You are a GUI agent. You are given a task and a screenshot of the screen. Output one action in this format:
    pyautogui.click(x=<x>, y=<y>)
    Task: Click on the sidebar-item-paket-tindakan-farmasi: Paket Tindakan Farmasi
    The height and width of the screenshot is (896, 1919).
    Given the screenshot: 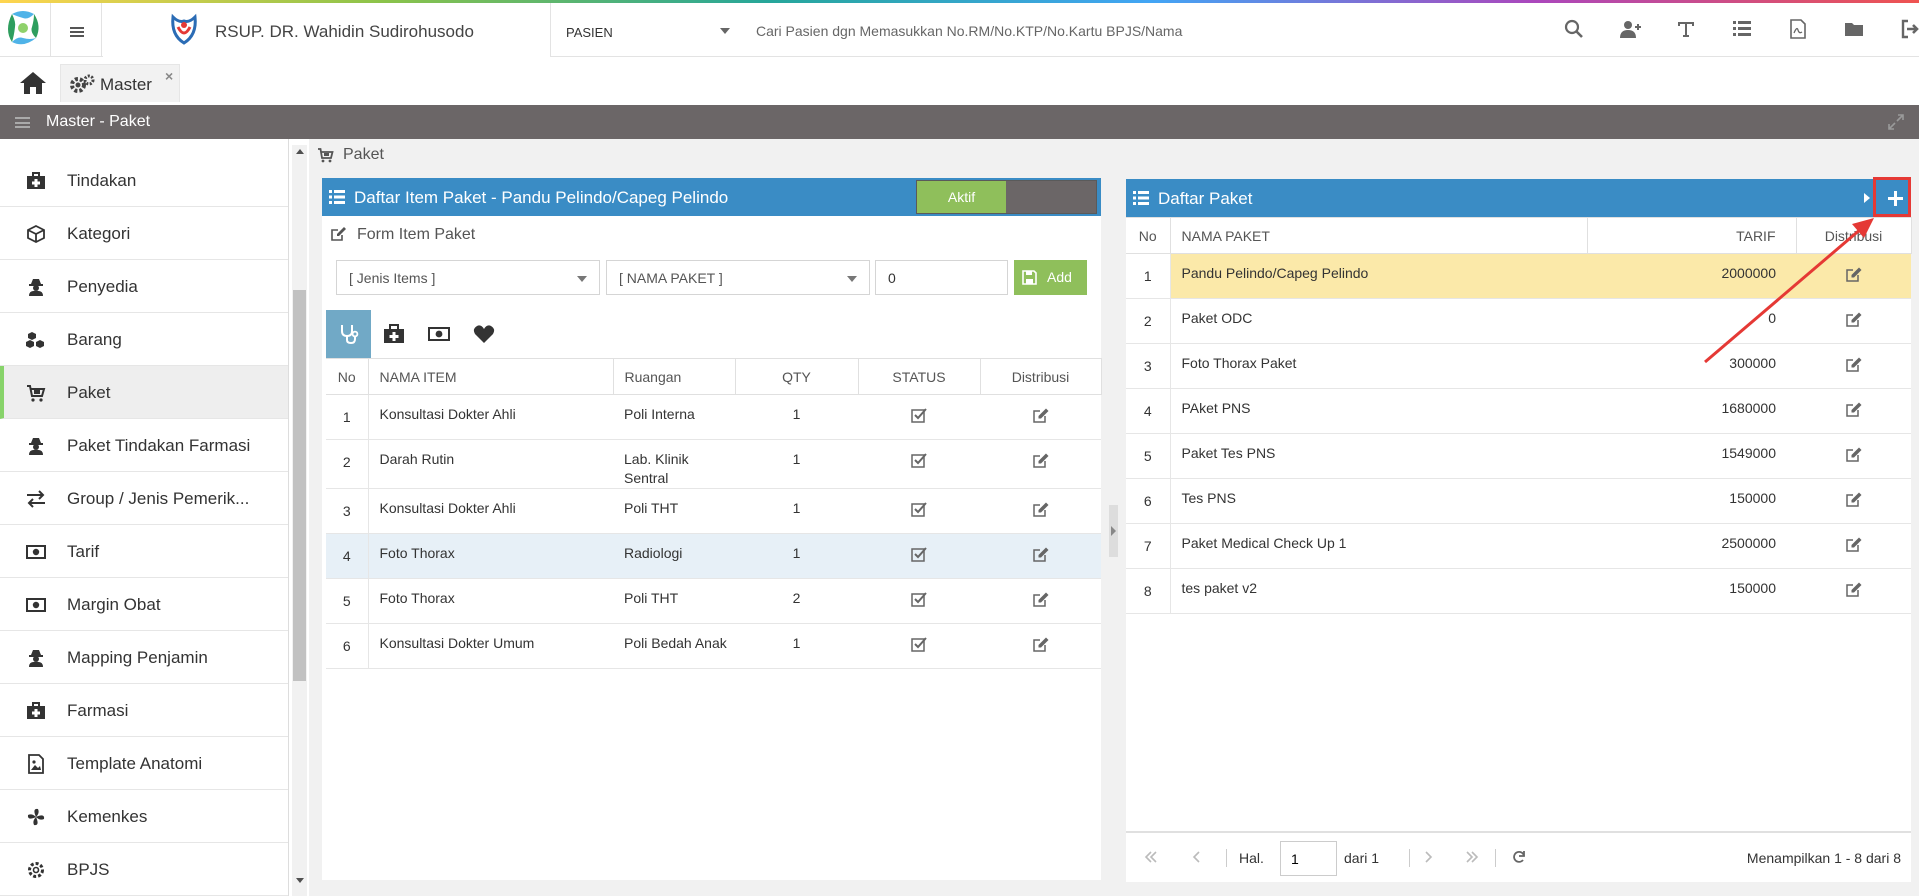 What is the action you would take?
    pyautogui.click(x=144, y=445)
    